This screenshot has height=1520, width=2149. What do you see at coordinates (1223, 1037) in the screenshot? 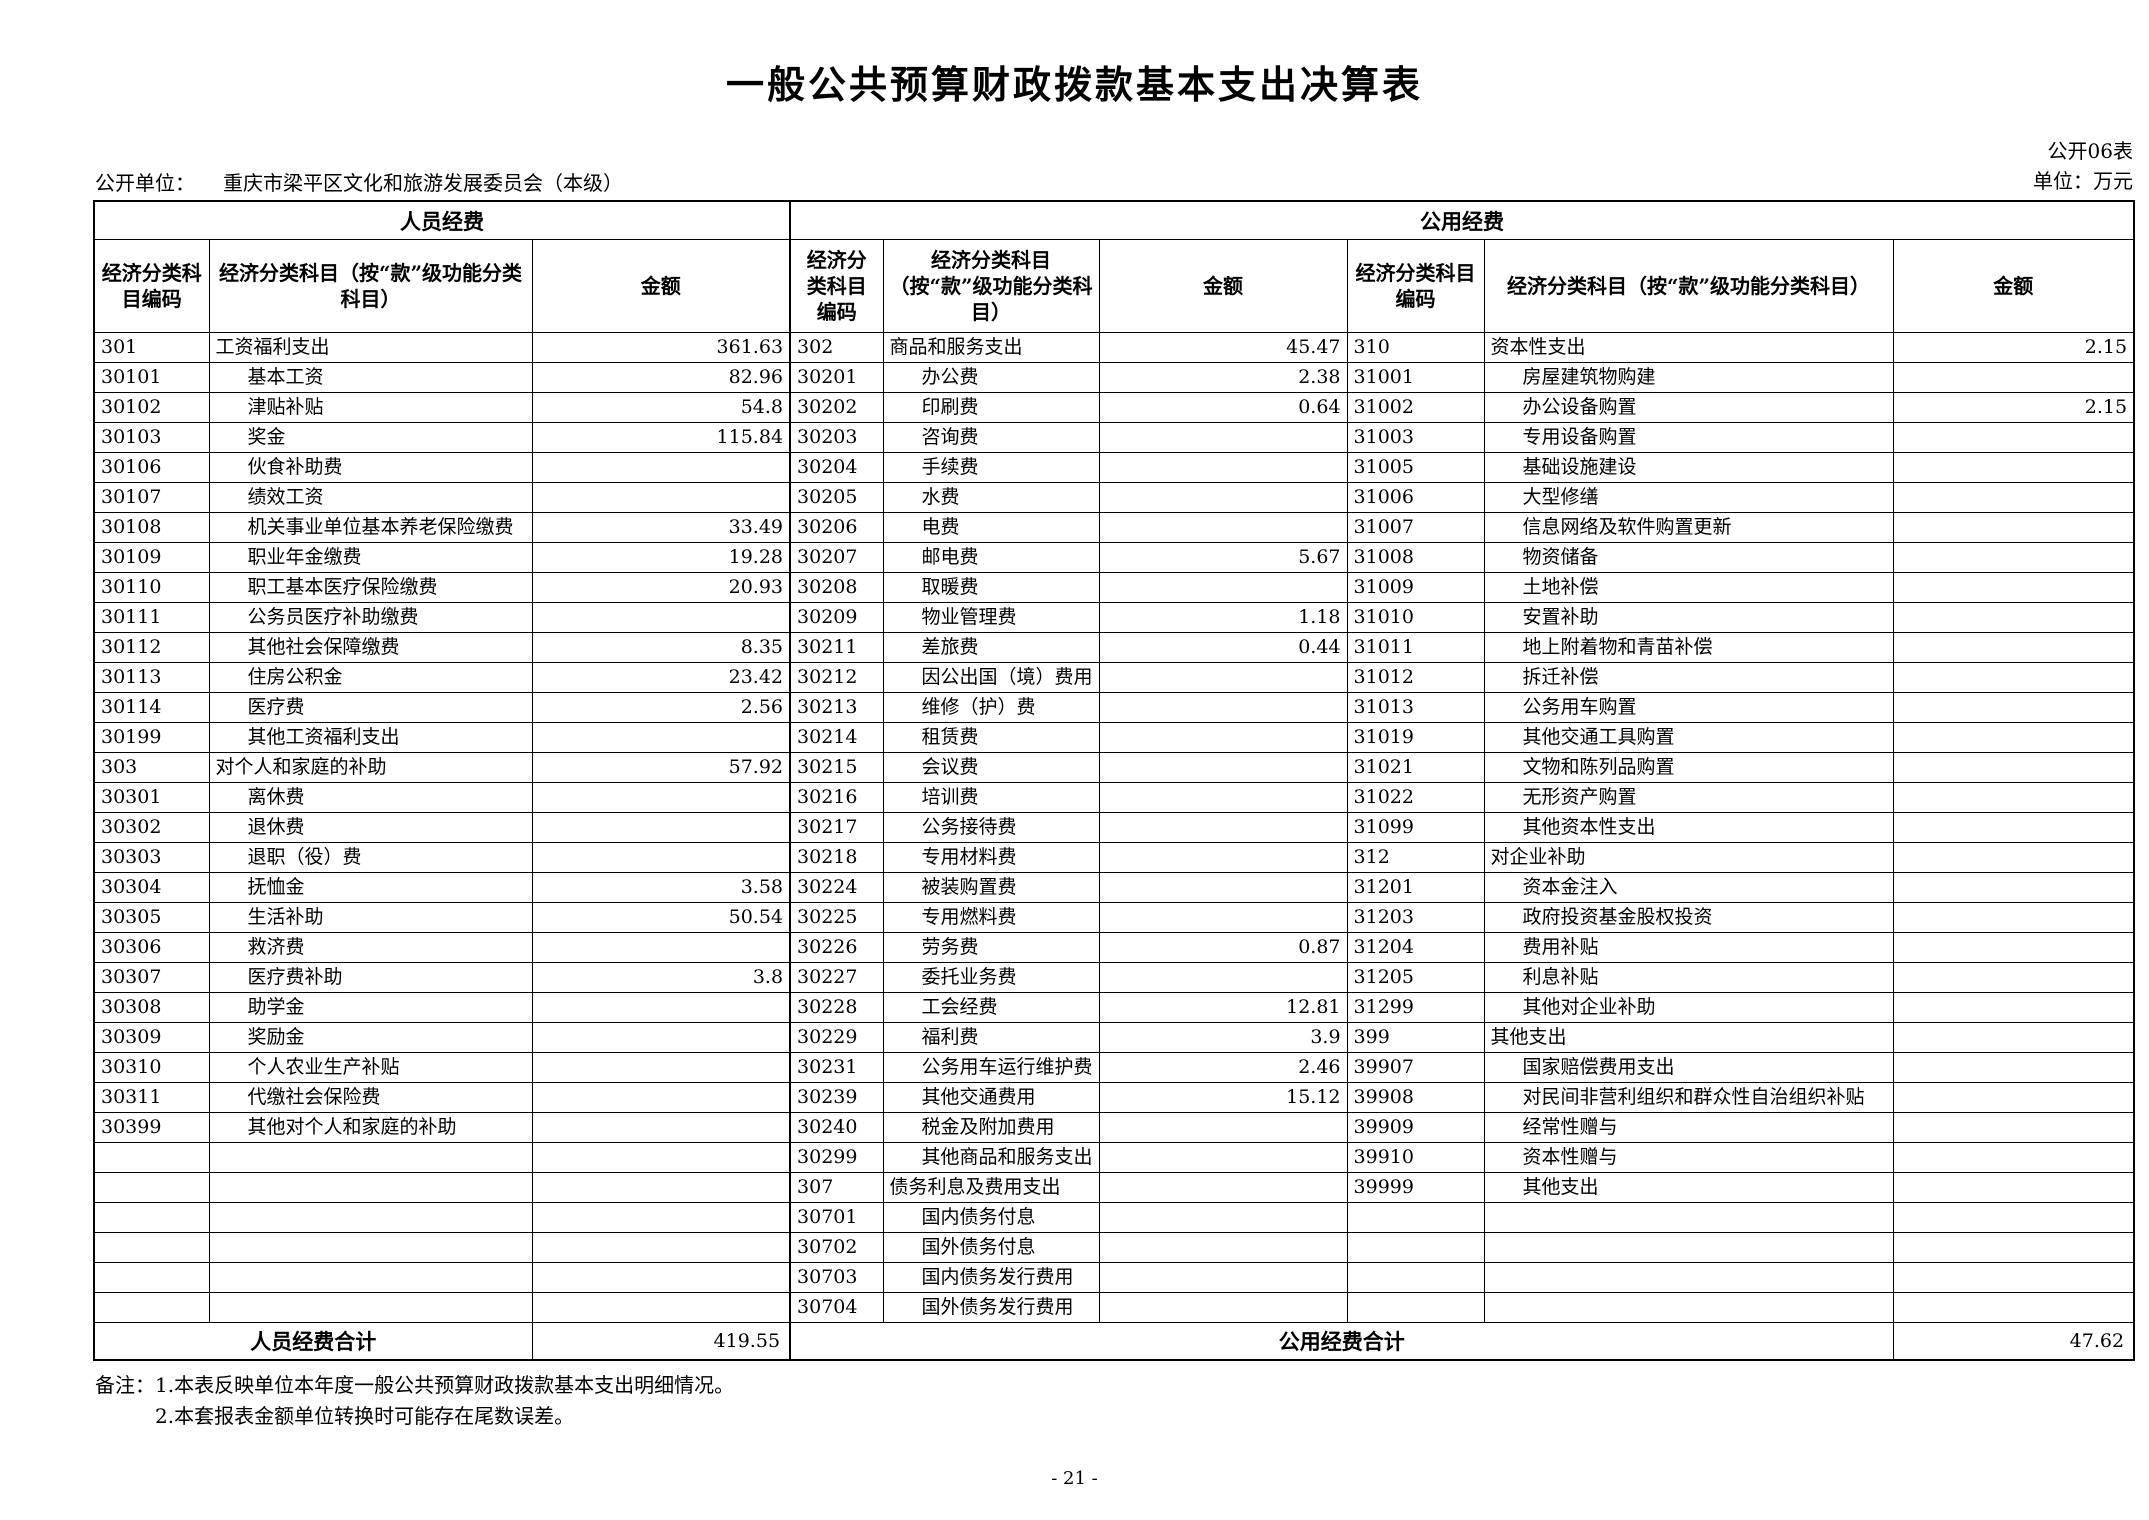
I see `amount-cell: 3.9` at bounding box center [1223, 1037].